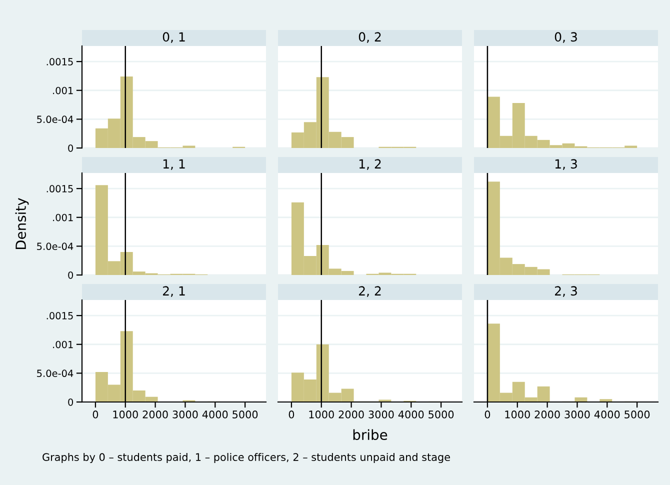 This screenshot has height=485, width=670. I want to click on chart-title: 0, 2, so click(369, 37).